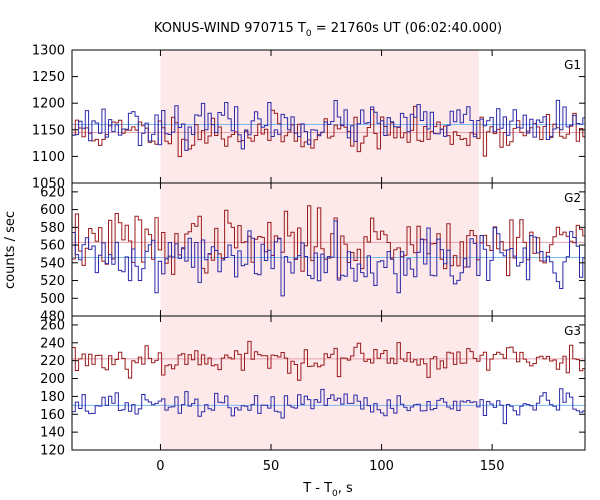 This screenshot has width=600, height=500. What do you see at coordinates (48, 184) in the screenshot?
I see `y-tick-label: 1050` at bounding box center [48, 184].